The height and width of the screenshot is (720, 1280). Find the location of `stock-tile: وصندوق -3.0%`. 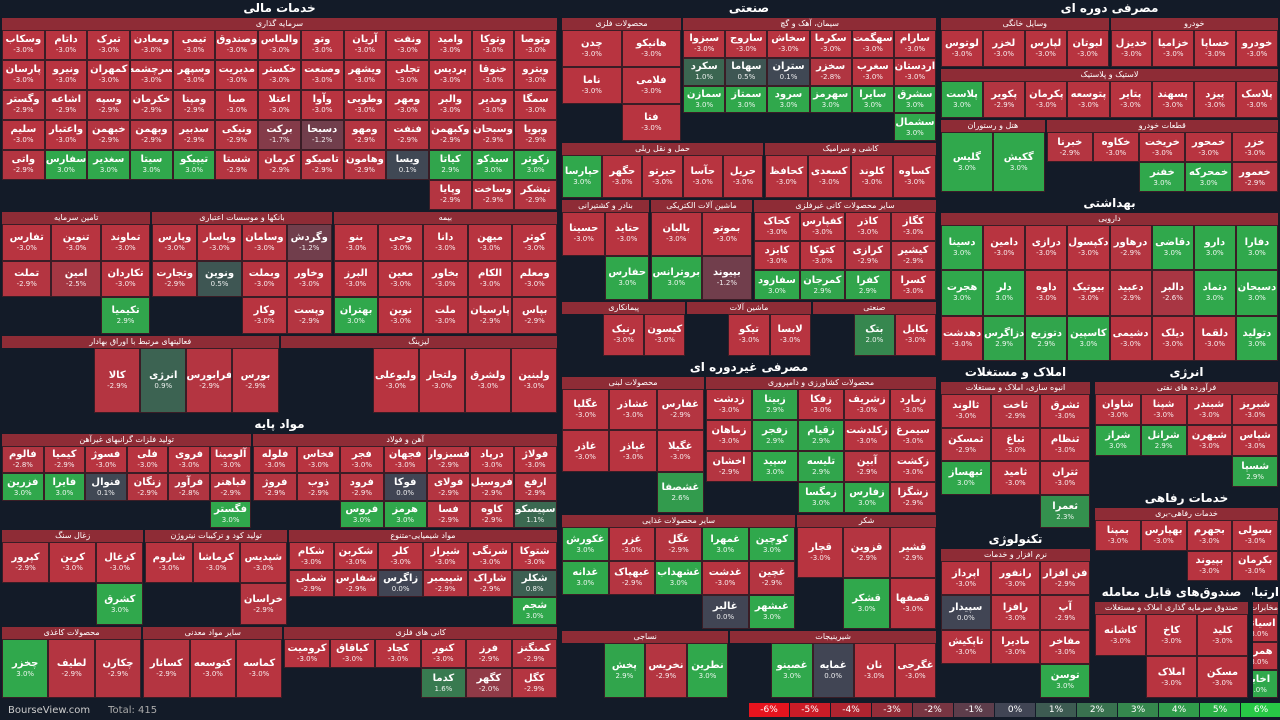

stock-tile: وصندوق -3.0% is located at coordinates (237, 45).